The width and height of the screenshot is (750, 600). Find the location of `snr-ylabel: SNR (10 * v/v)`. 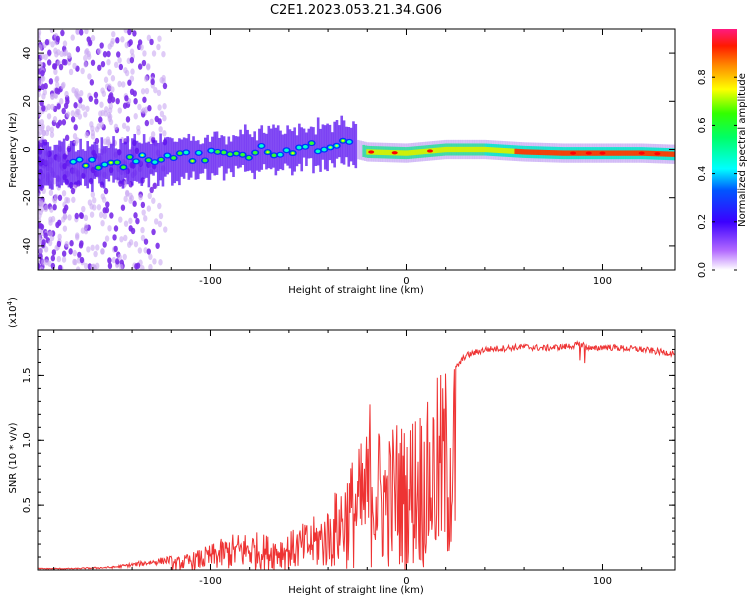

snr-ylabel: SNR (10 * v/v) is located at coordinates (13, 457).